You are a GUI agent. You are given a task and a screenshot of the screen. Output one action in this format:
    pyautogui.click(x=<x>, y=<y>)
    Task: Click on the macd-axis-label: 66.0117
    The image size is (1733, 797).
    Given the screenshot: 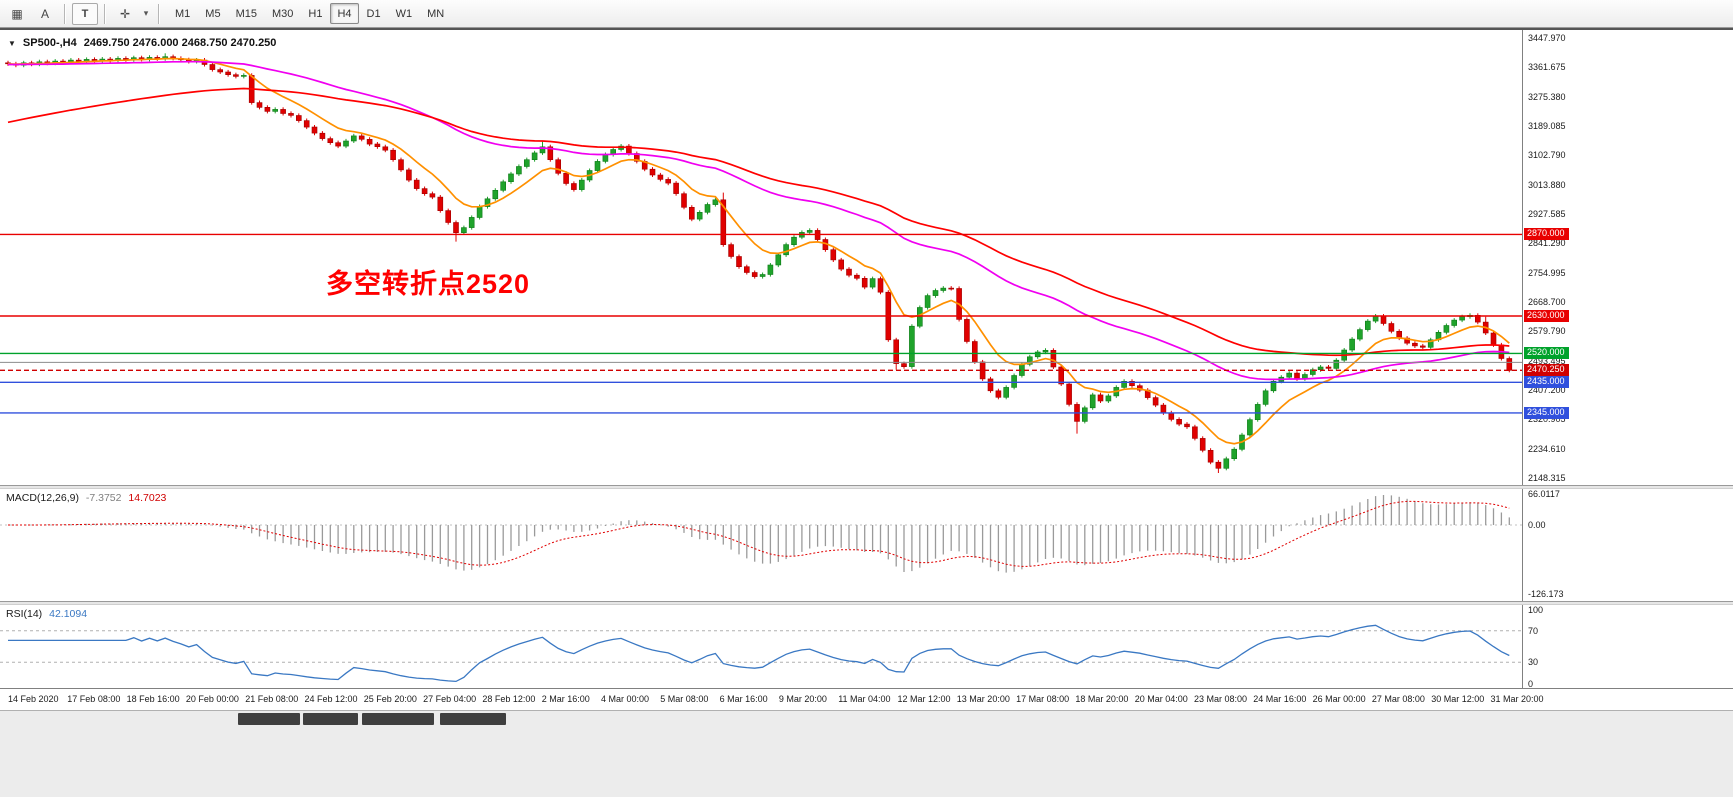 What is the action you would take?
    pyautogui.click(x=1544, y=494)
    